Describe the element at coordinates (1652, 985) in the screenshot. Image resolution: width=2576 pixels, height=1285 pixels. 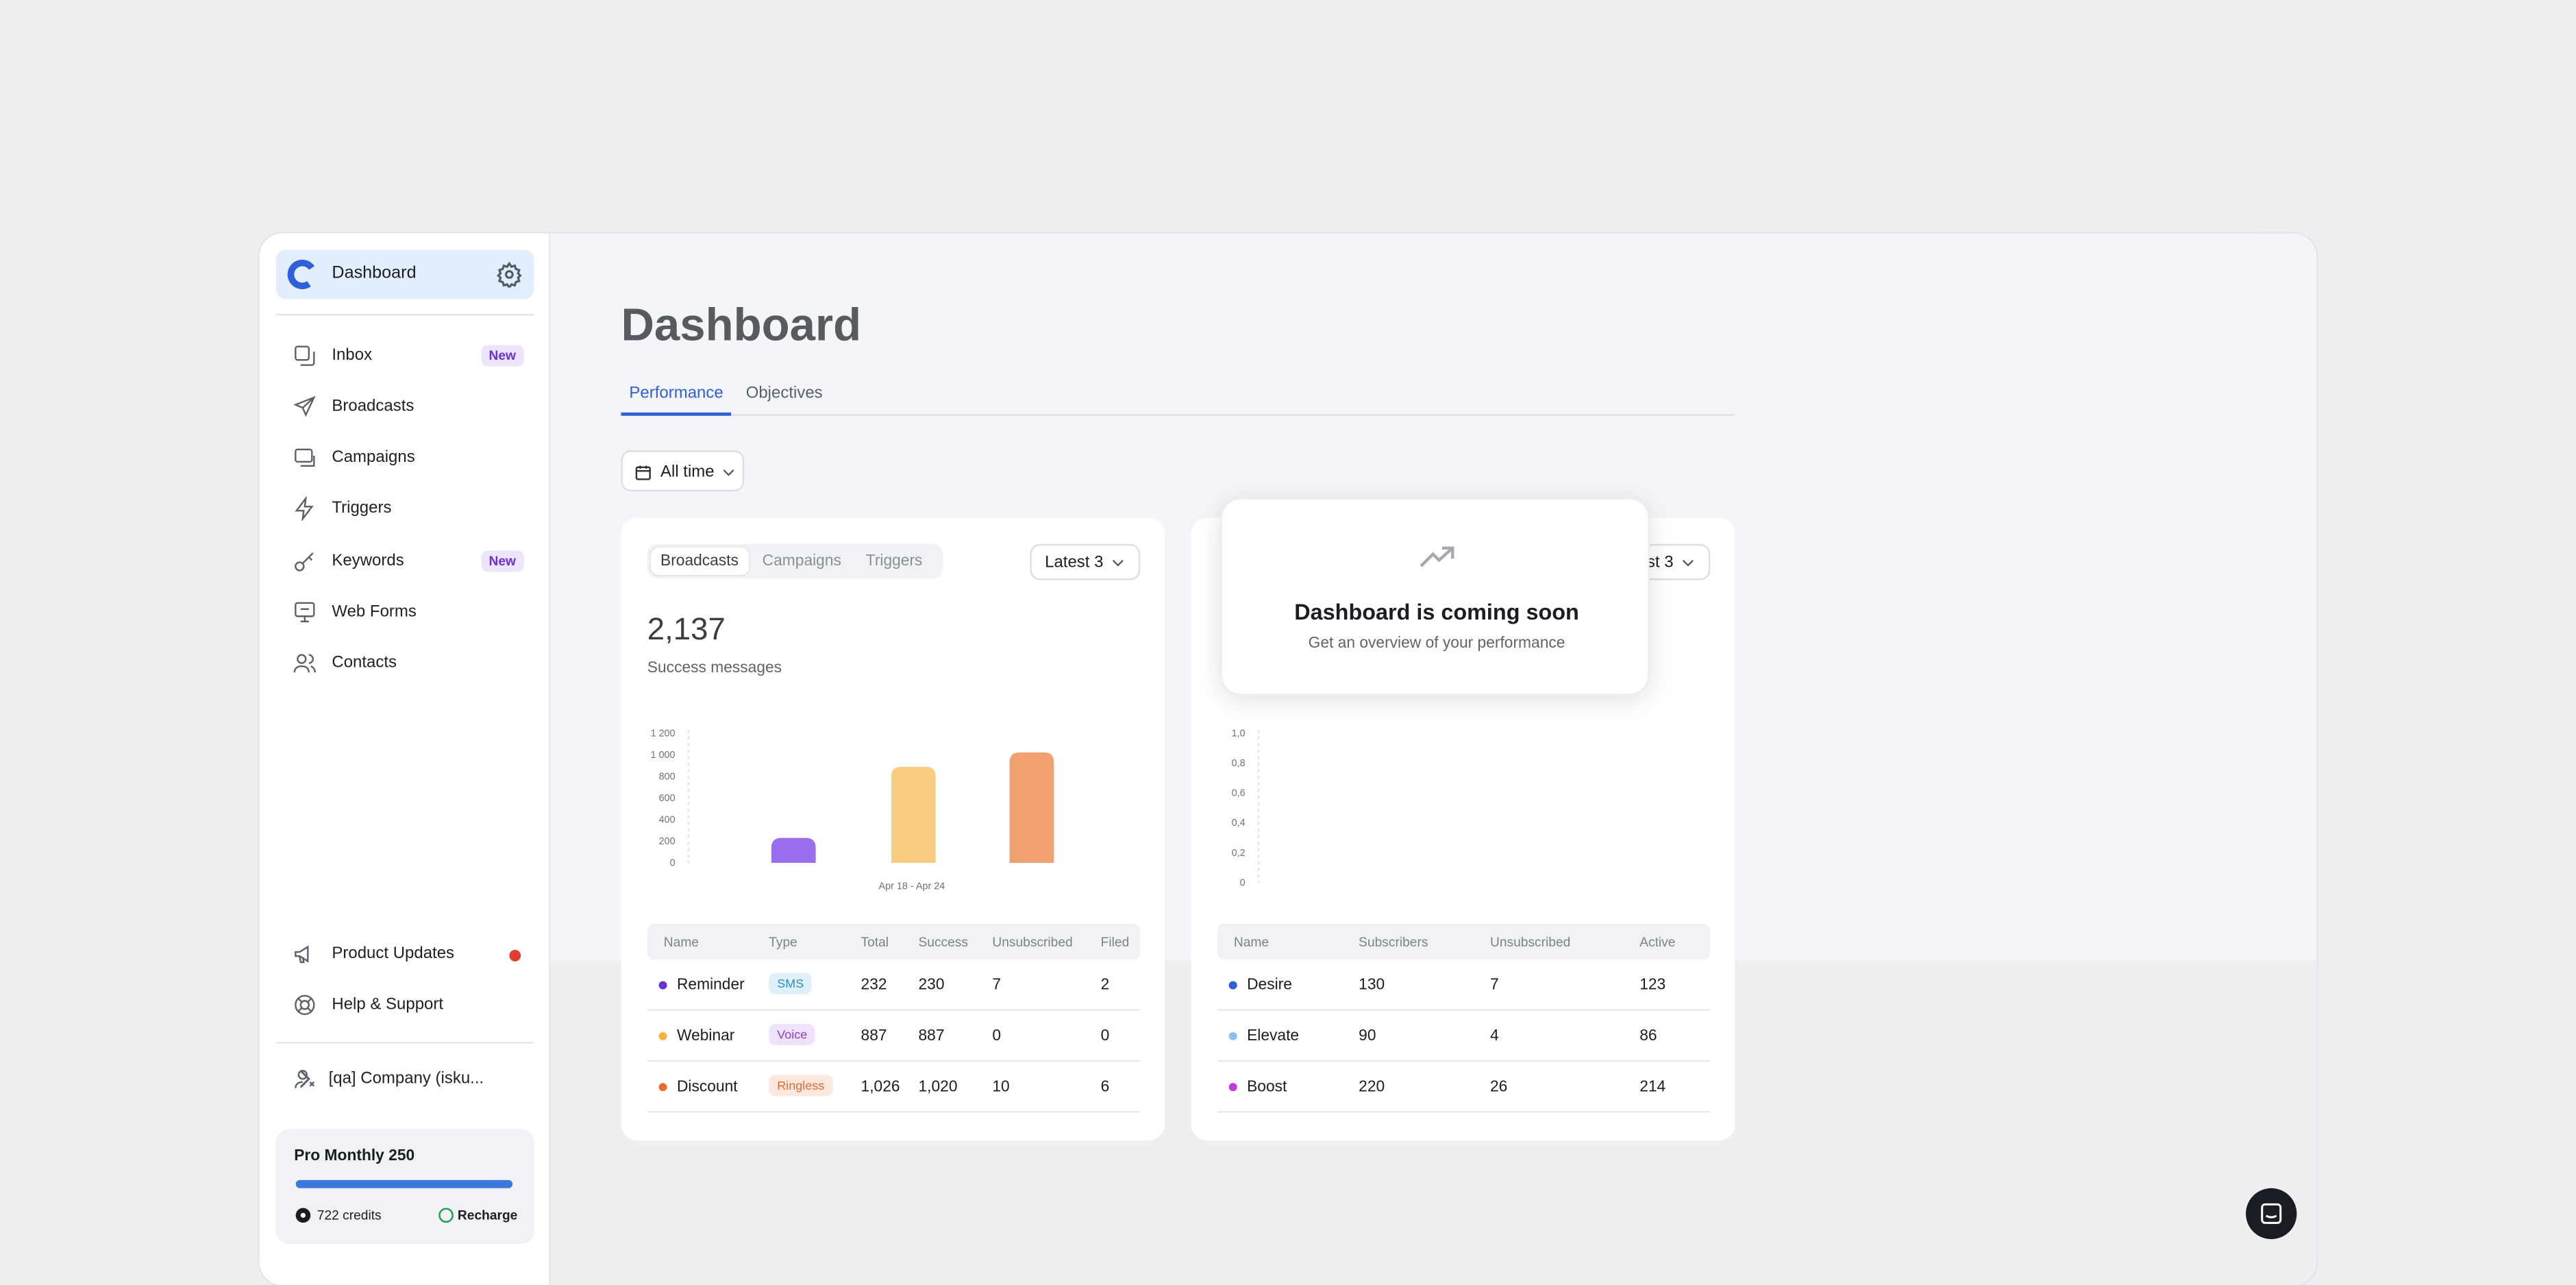
I see `row-active: 123` at that location.